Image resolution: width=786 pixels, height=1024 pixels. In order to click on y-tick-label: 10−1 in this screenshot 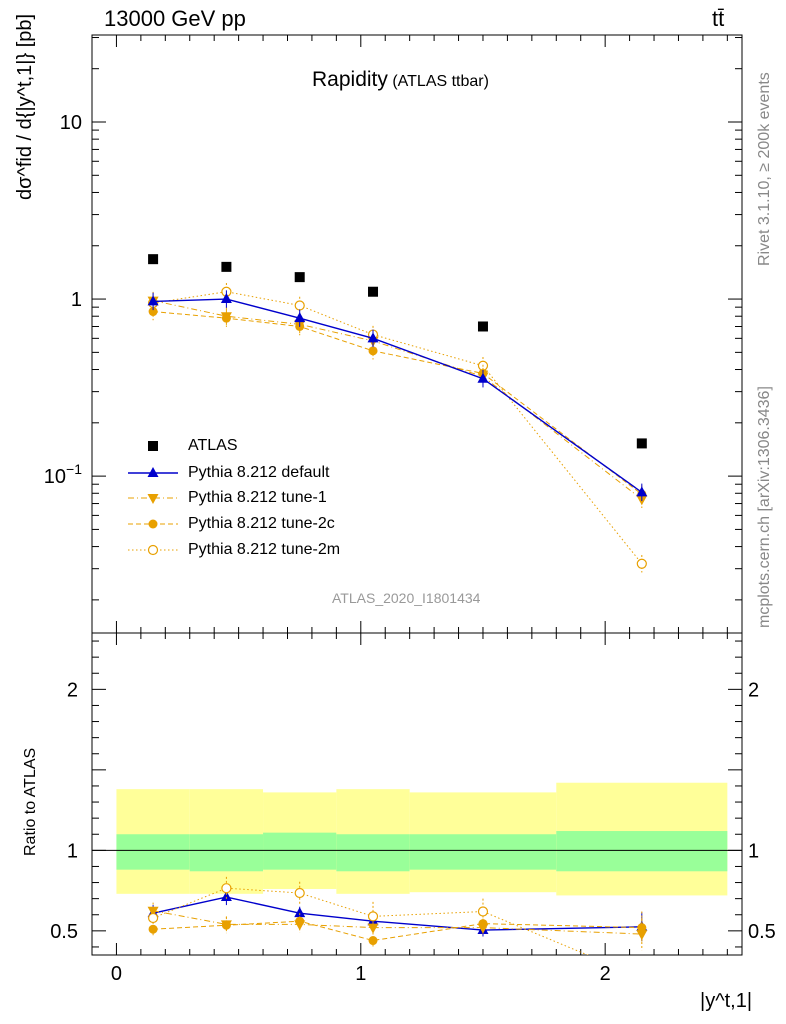, I will do `click(63, 474)`.